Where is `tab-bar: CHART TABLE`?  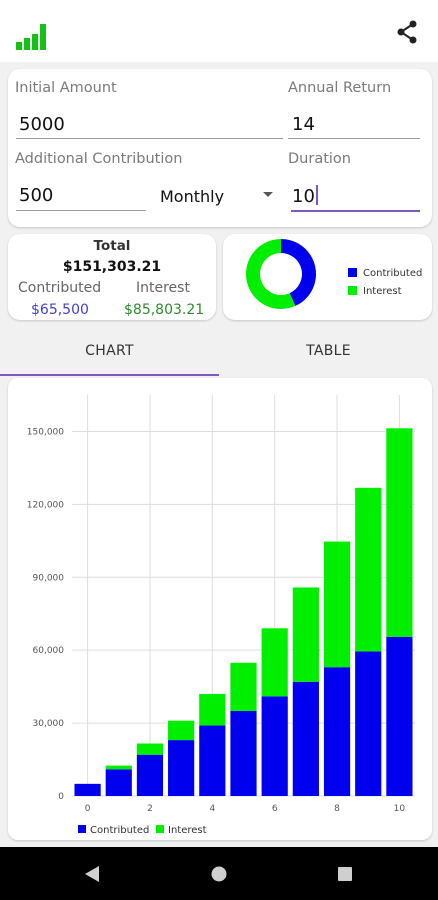
tab-bar: CHART TABLE is located at coordinates (219, 354).